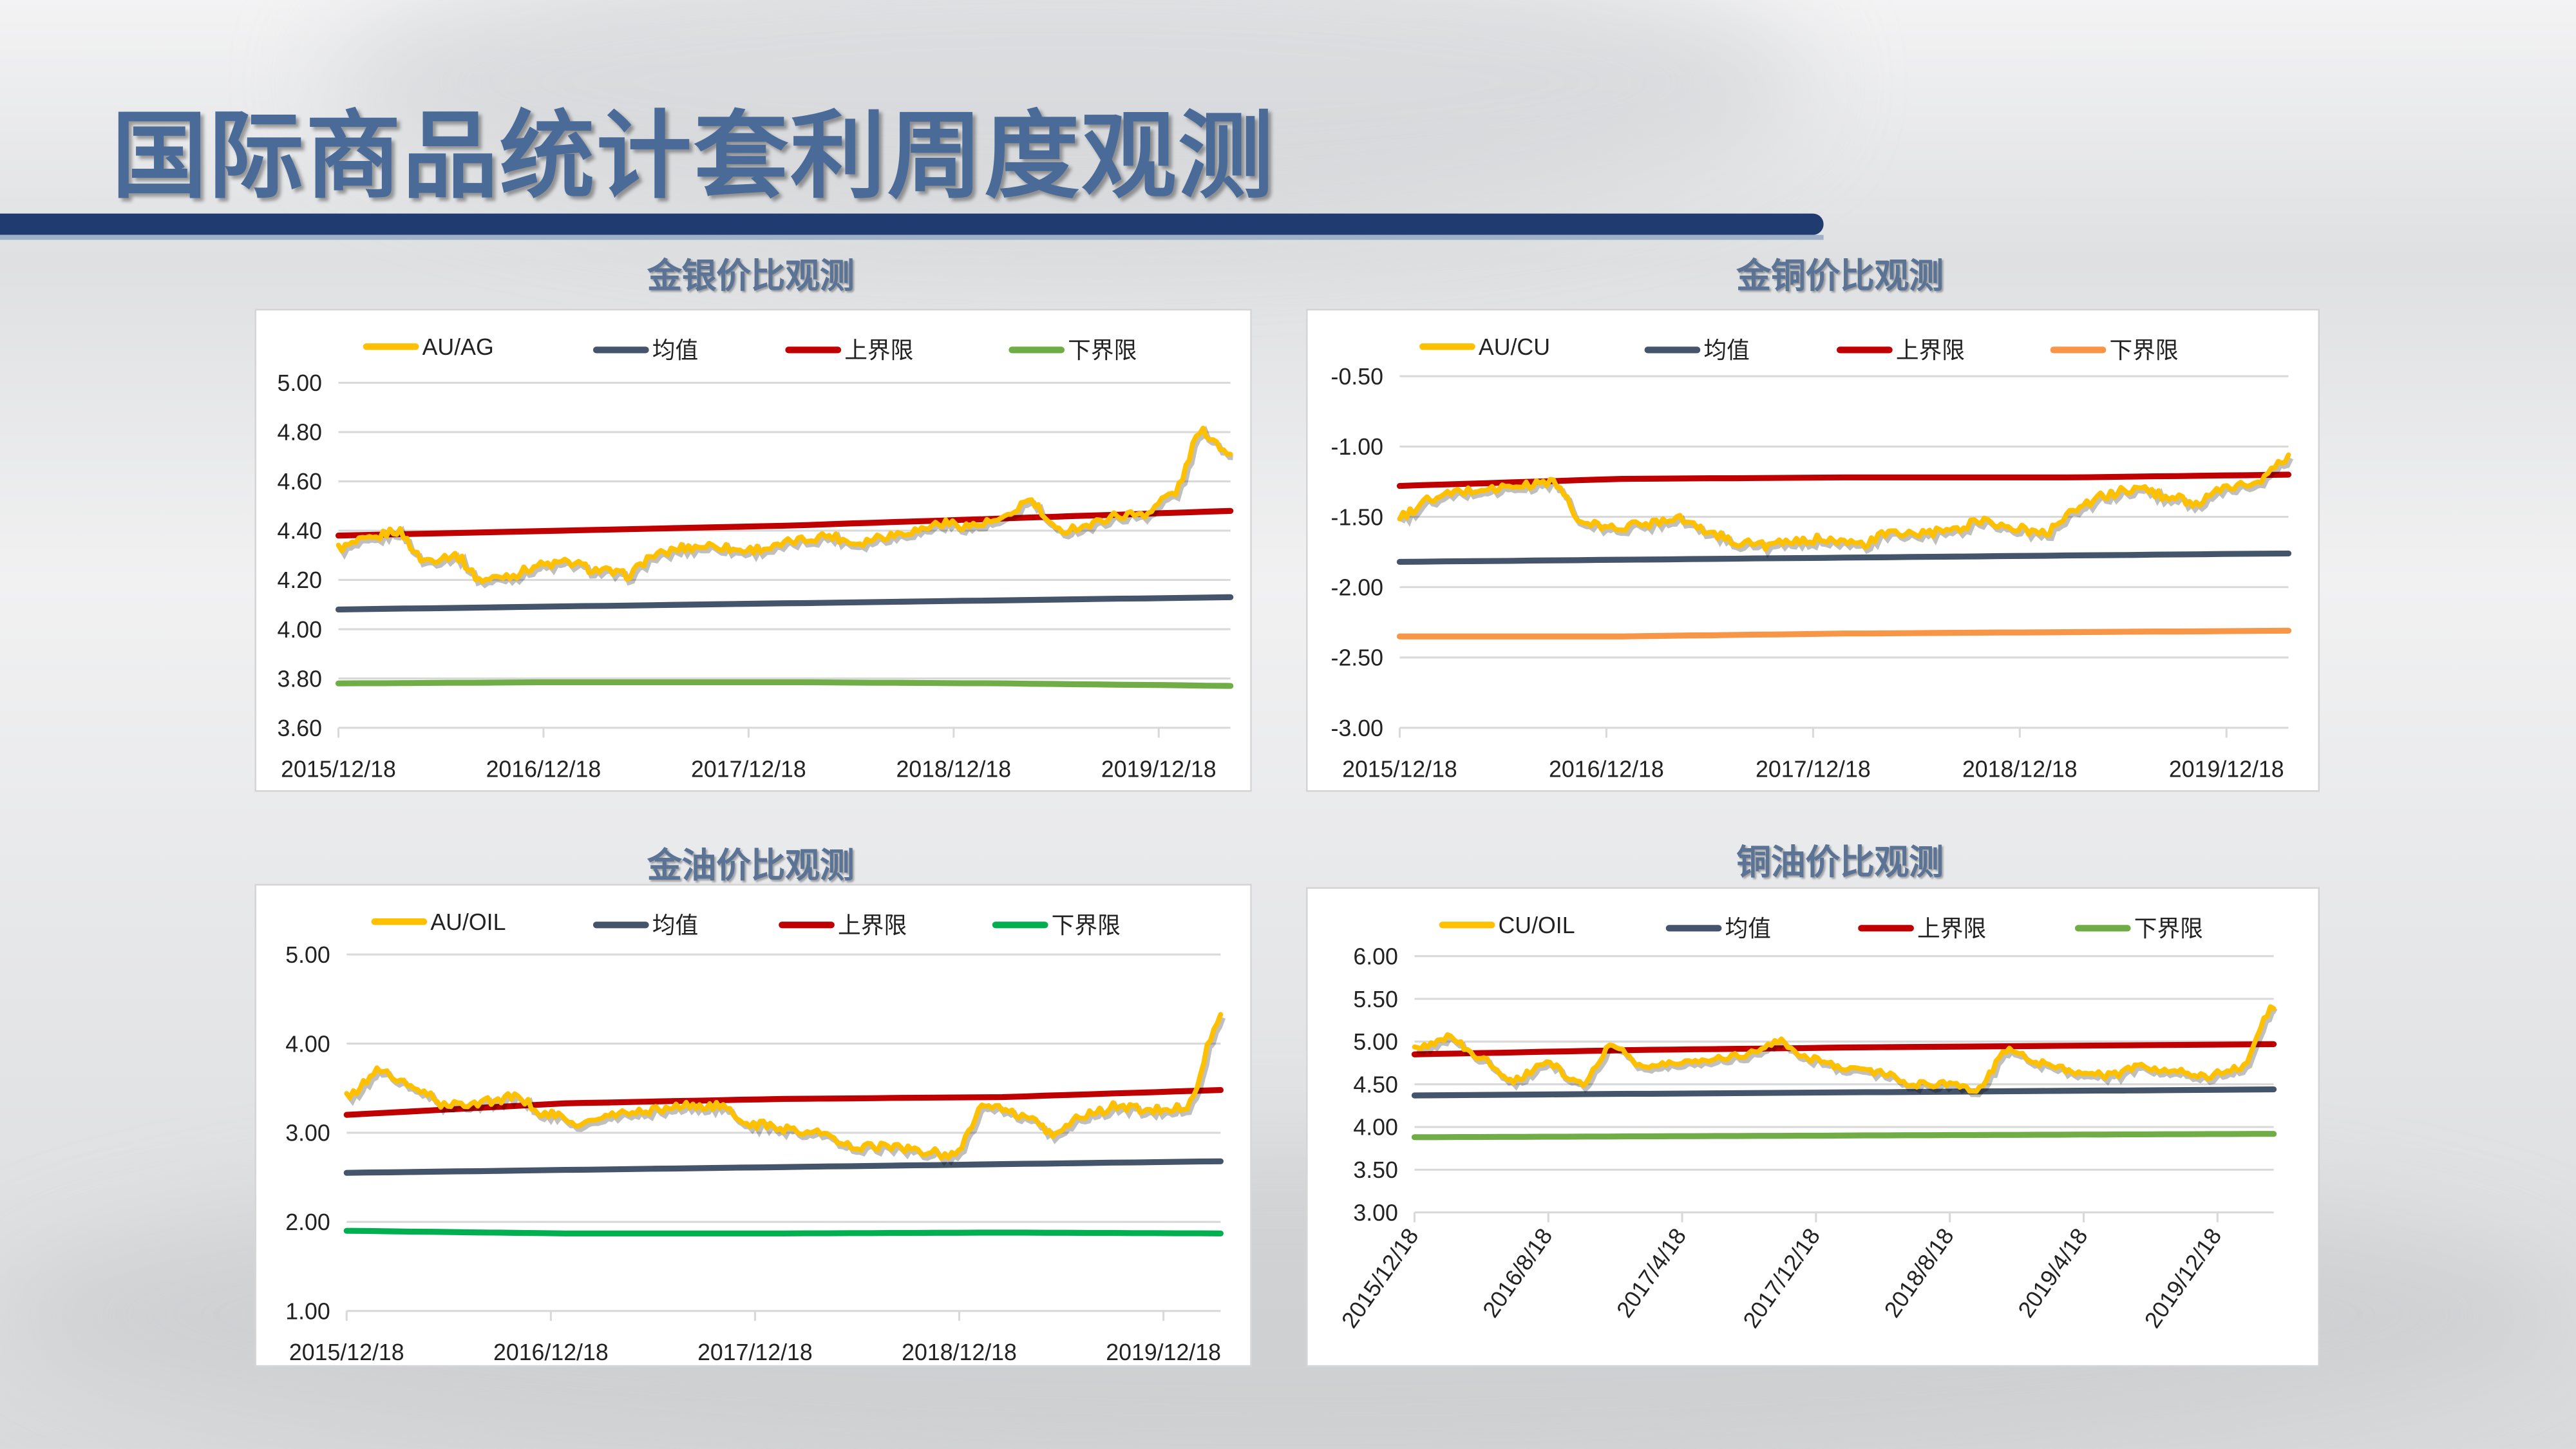 The height and width of the screenshot is (1449, 2576). Describe the element at coordinates (1357, 658) in the screenshot. I see `y-tick-label: -2.50` at that location.